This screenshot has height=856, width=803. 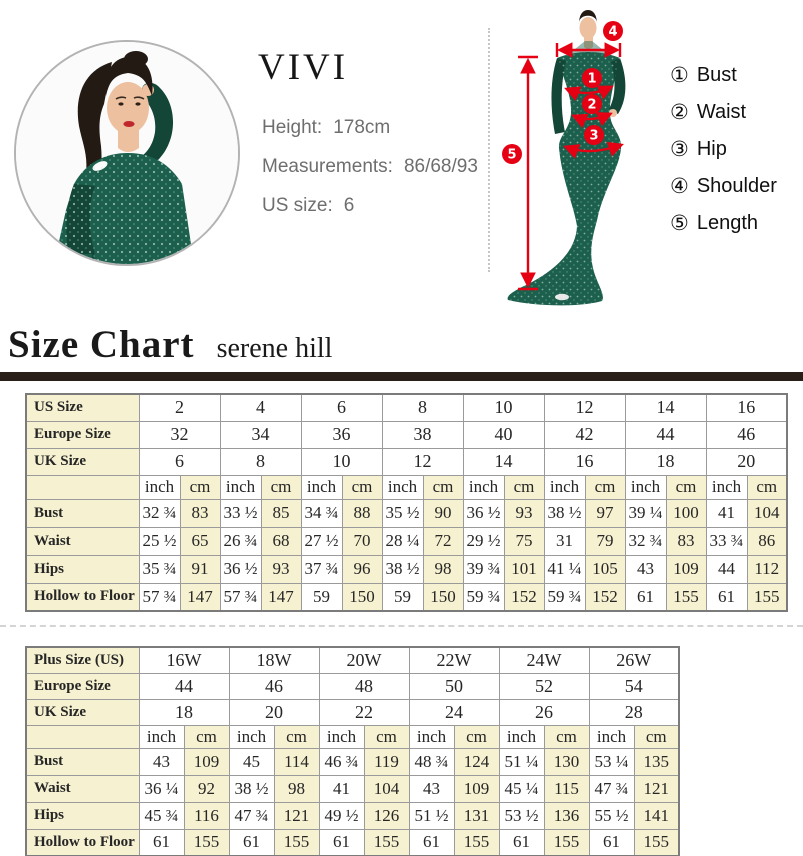 I want to click on cm-value-cell: 98, so click(x=296, y=788).